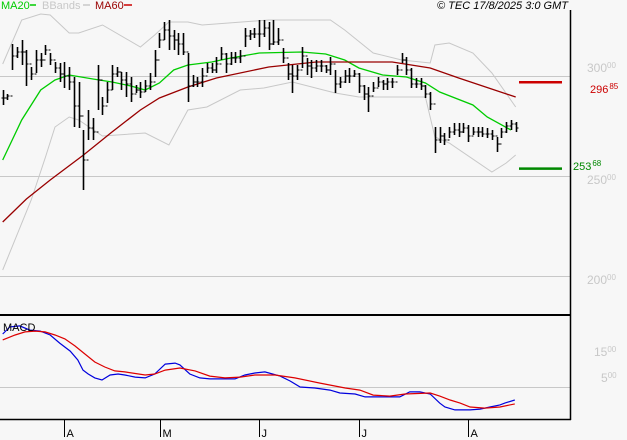 This screenshot has width=627, height=440. Describe the element at coordinates (601, 68) in the screenshot. I see `y-tick-label-300: 30000` at that location.